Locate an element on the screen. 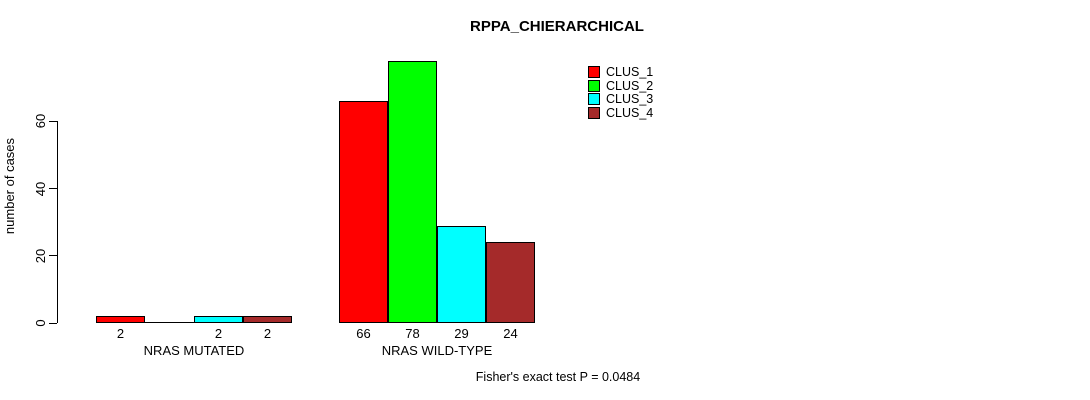 This screenshot has height=400, width=1090. bar-clus-1-nras-mutated is located at coordinates (120, 319).